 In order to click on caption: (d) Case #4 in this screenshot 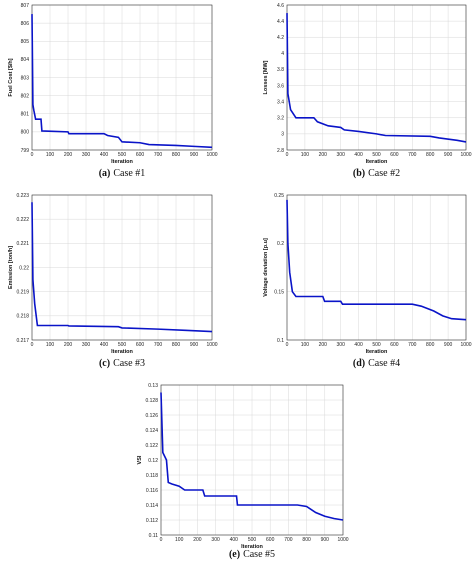, I will do `click(376, 363)`.